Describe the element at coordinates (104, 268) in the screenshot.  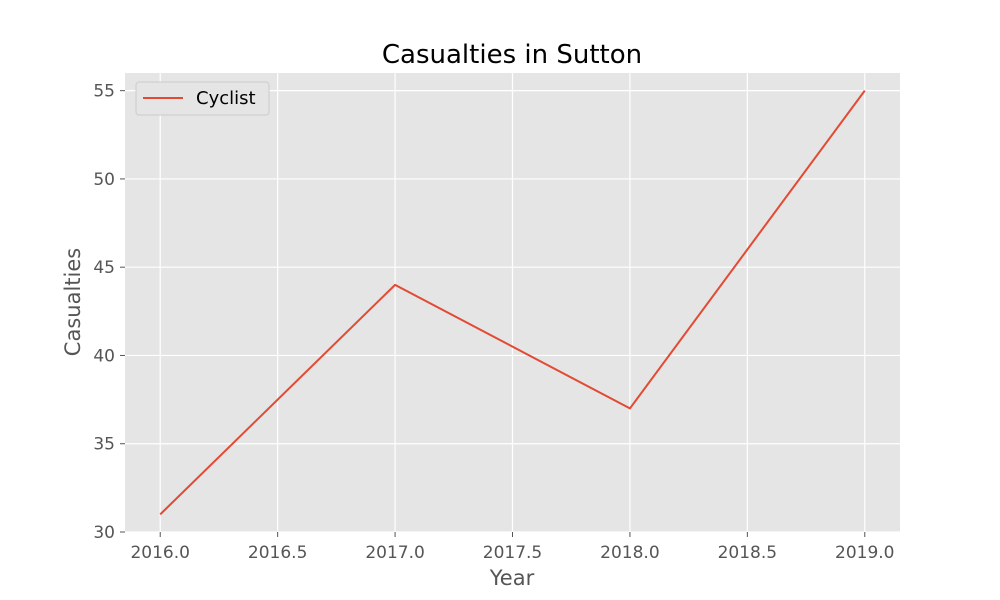
I see `y-tick-label: 45` at that location.